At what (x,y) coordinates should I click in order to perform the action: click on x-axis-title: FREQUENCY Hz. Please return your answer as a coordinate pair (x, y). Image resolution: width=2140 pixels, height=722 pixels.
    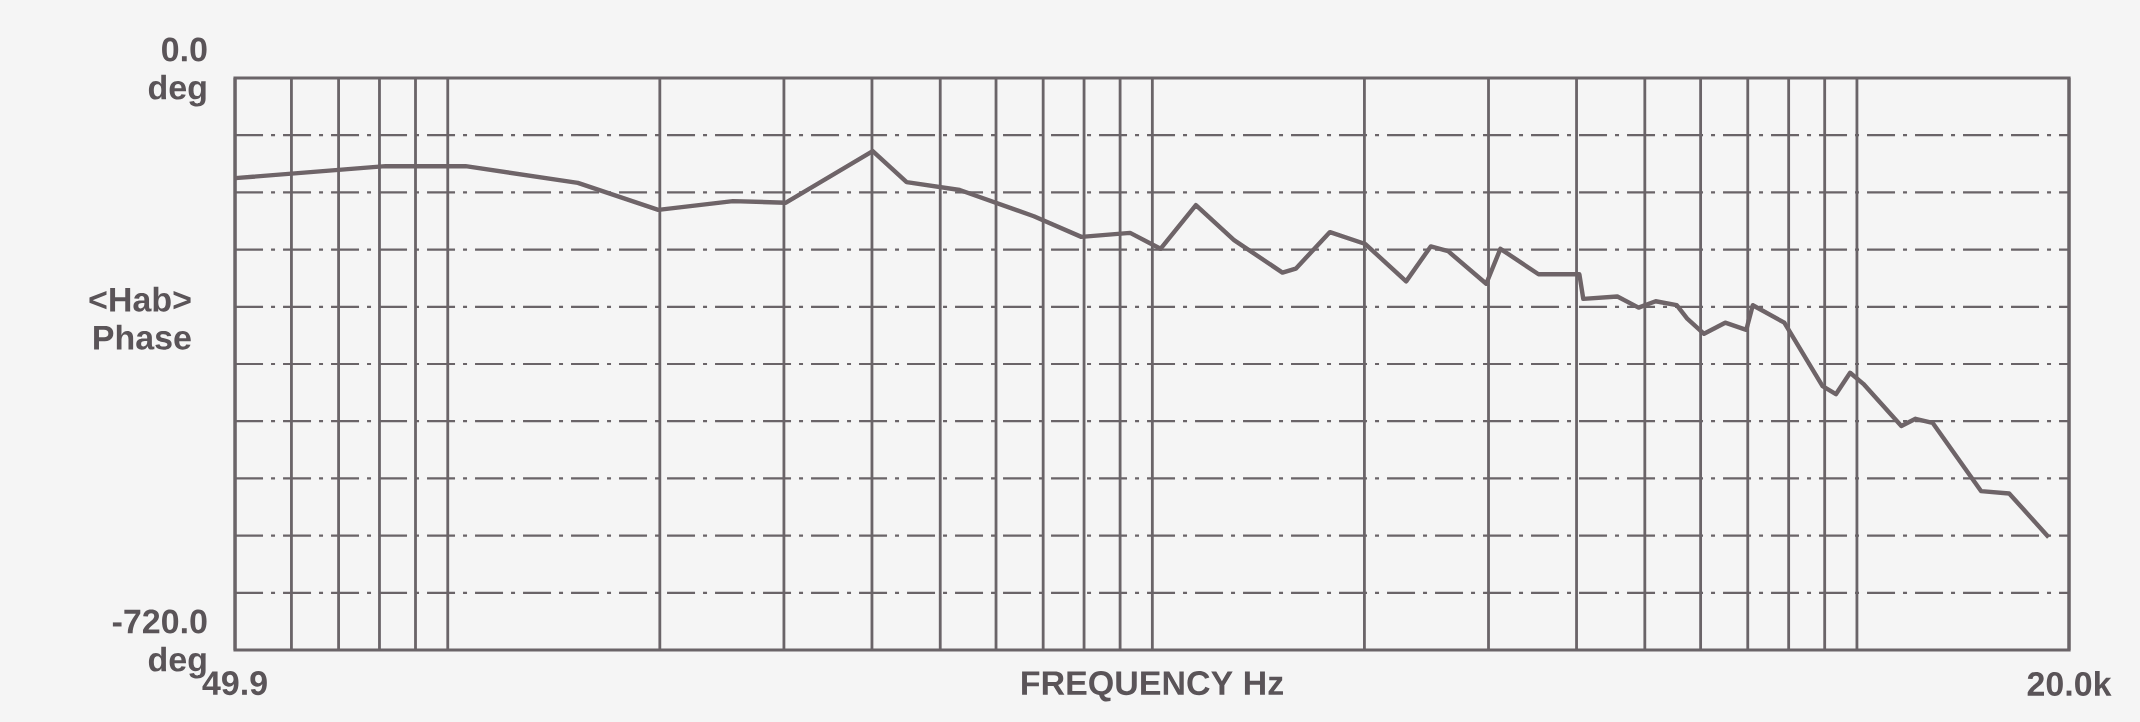
    Looking at the image, I should click on (1152, 686).